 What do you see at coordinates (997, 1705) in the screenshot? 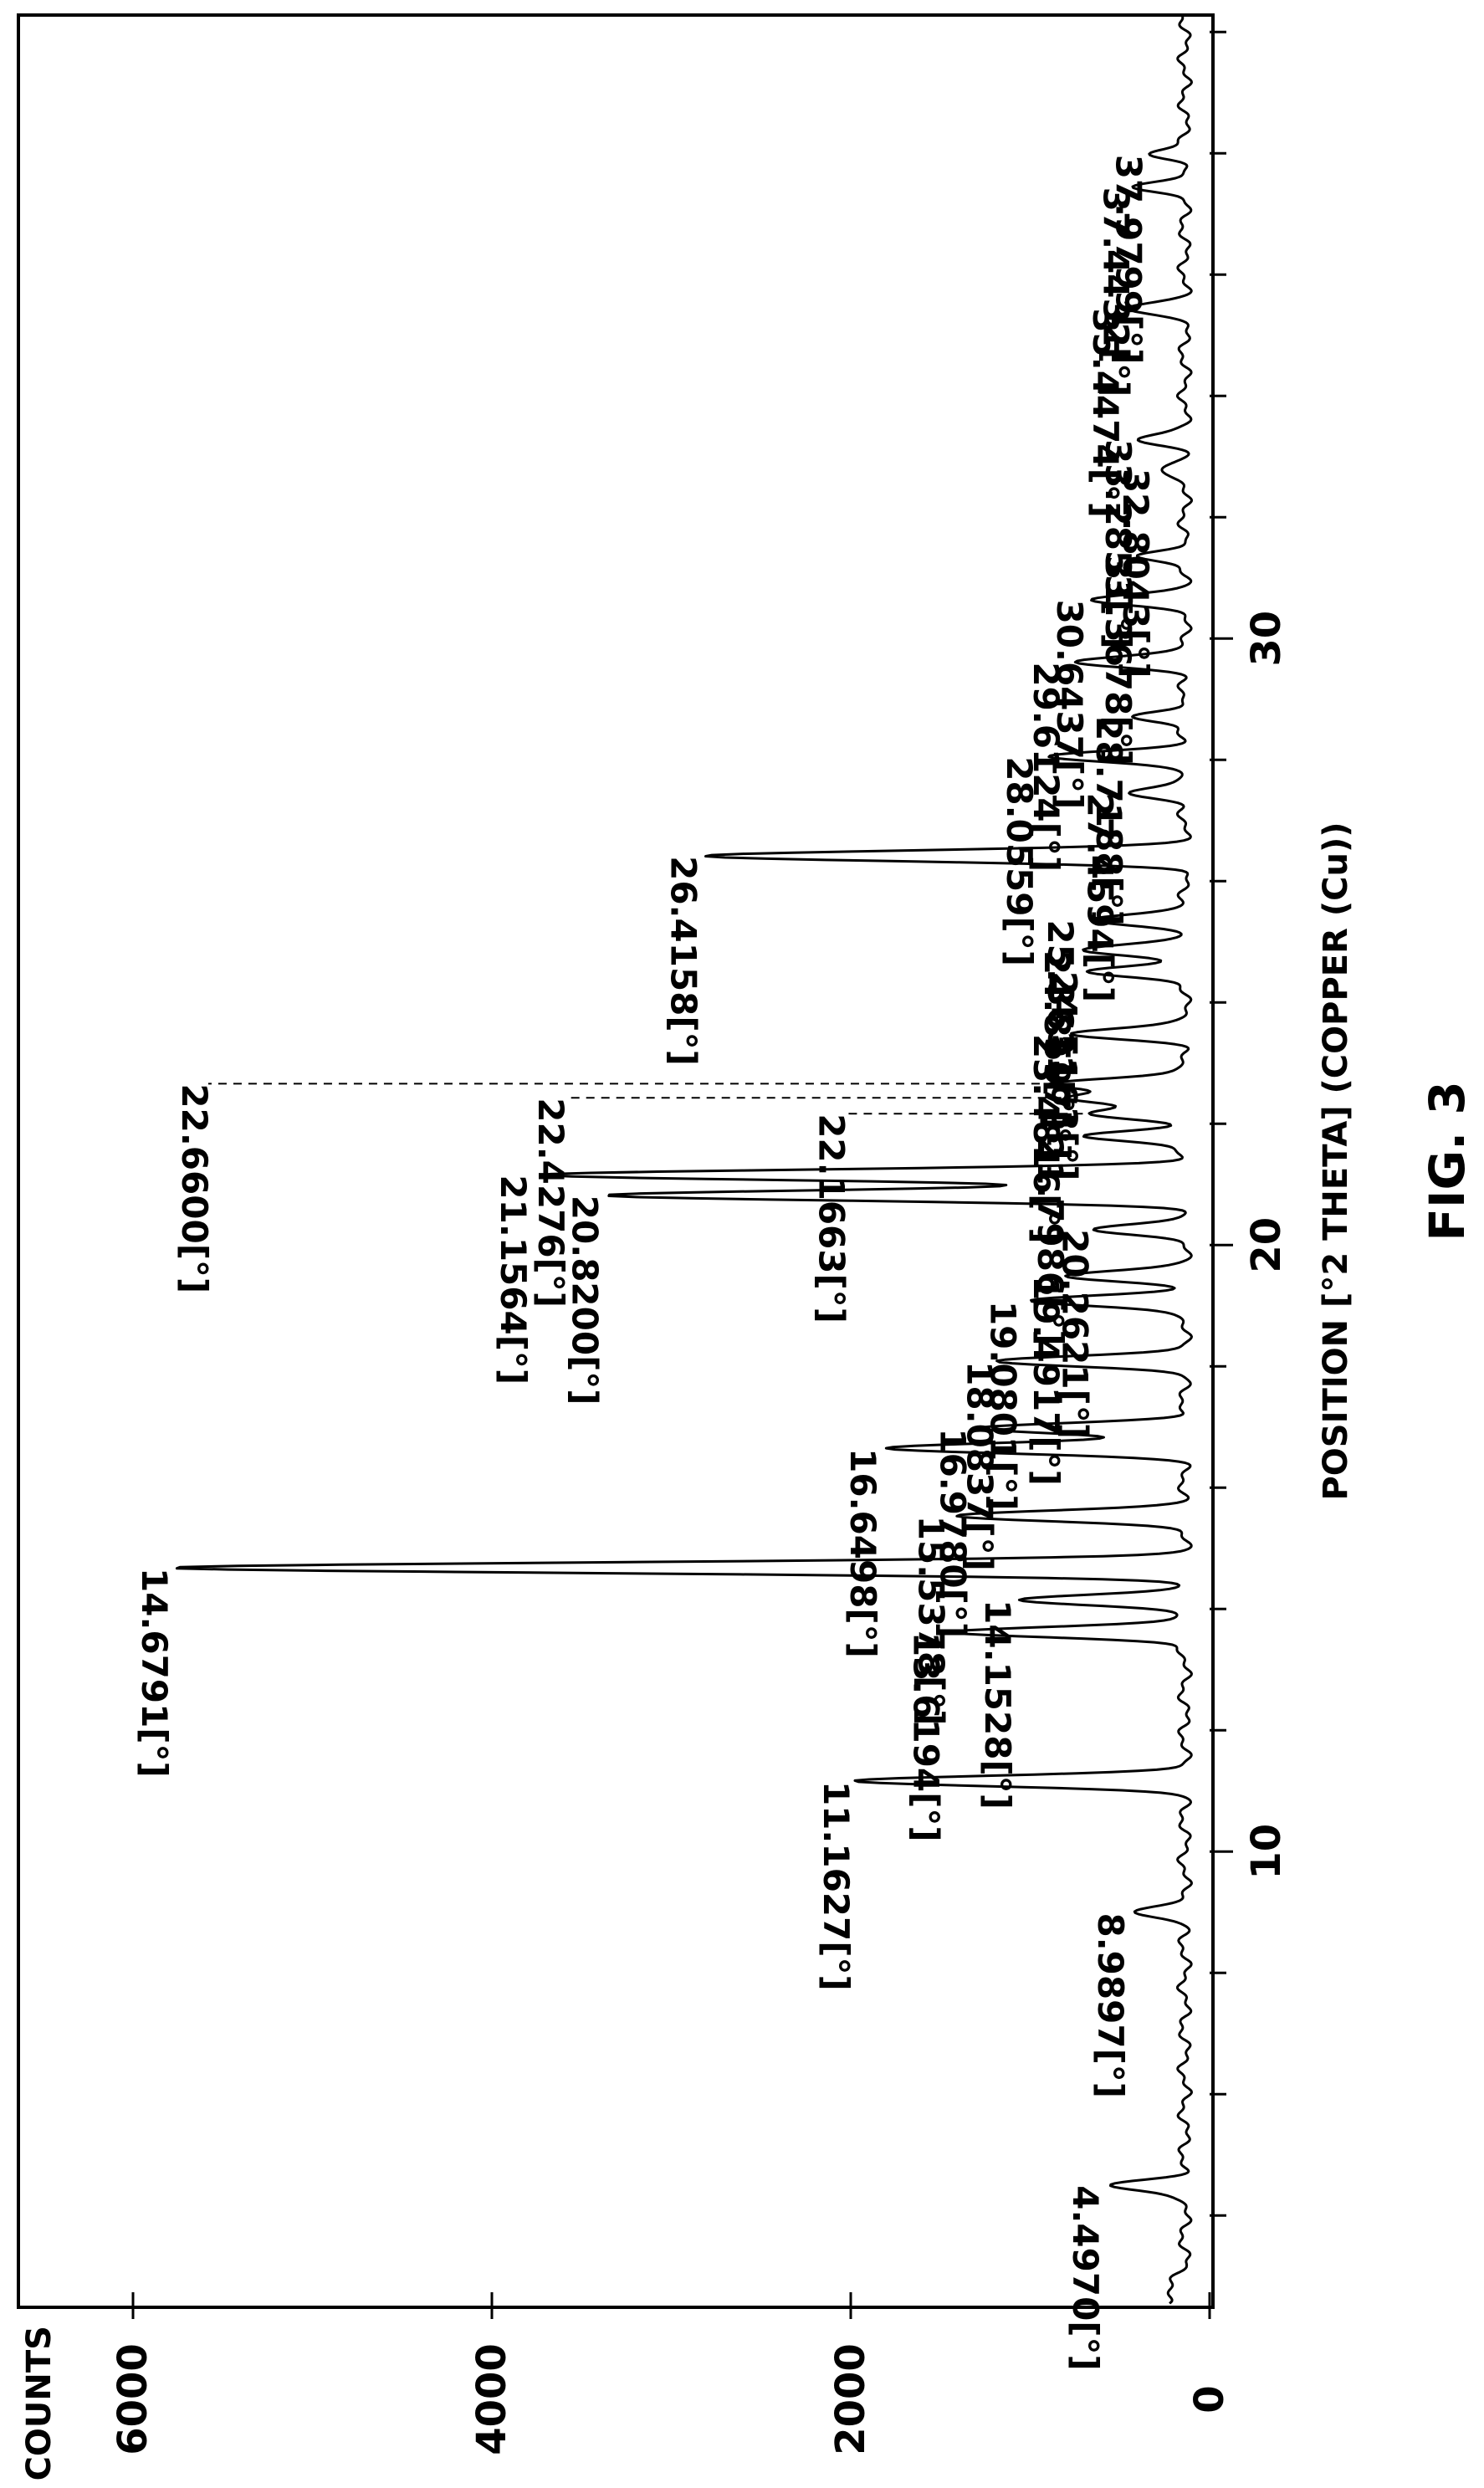
I see `peak-label: 14.1528[°]` at bounding box center [997, 1705].